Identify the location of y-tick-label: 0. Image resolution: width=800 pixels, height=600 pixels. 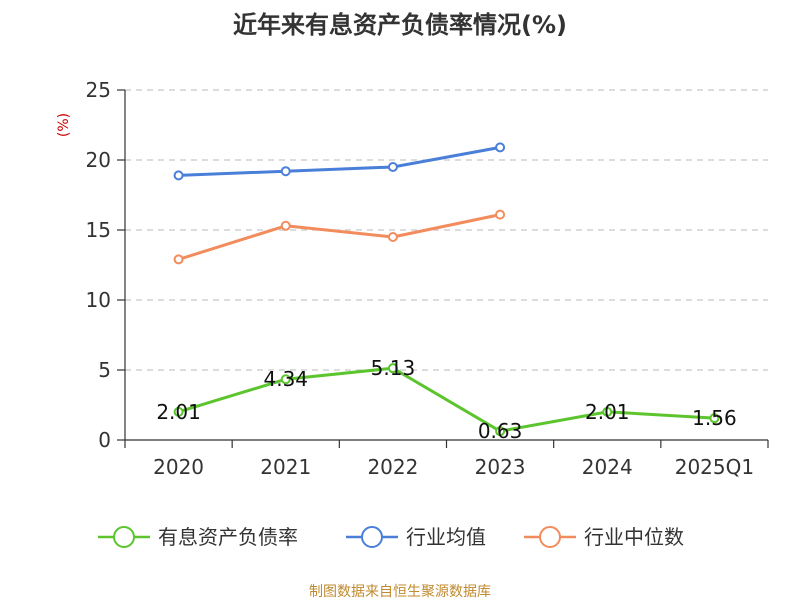
(104, 440).